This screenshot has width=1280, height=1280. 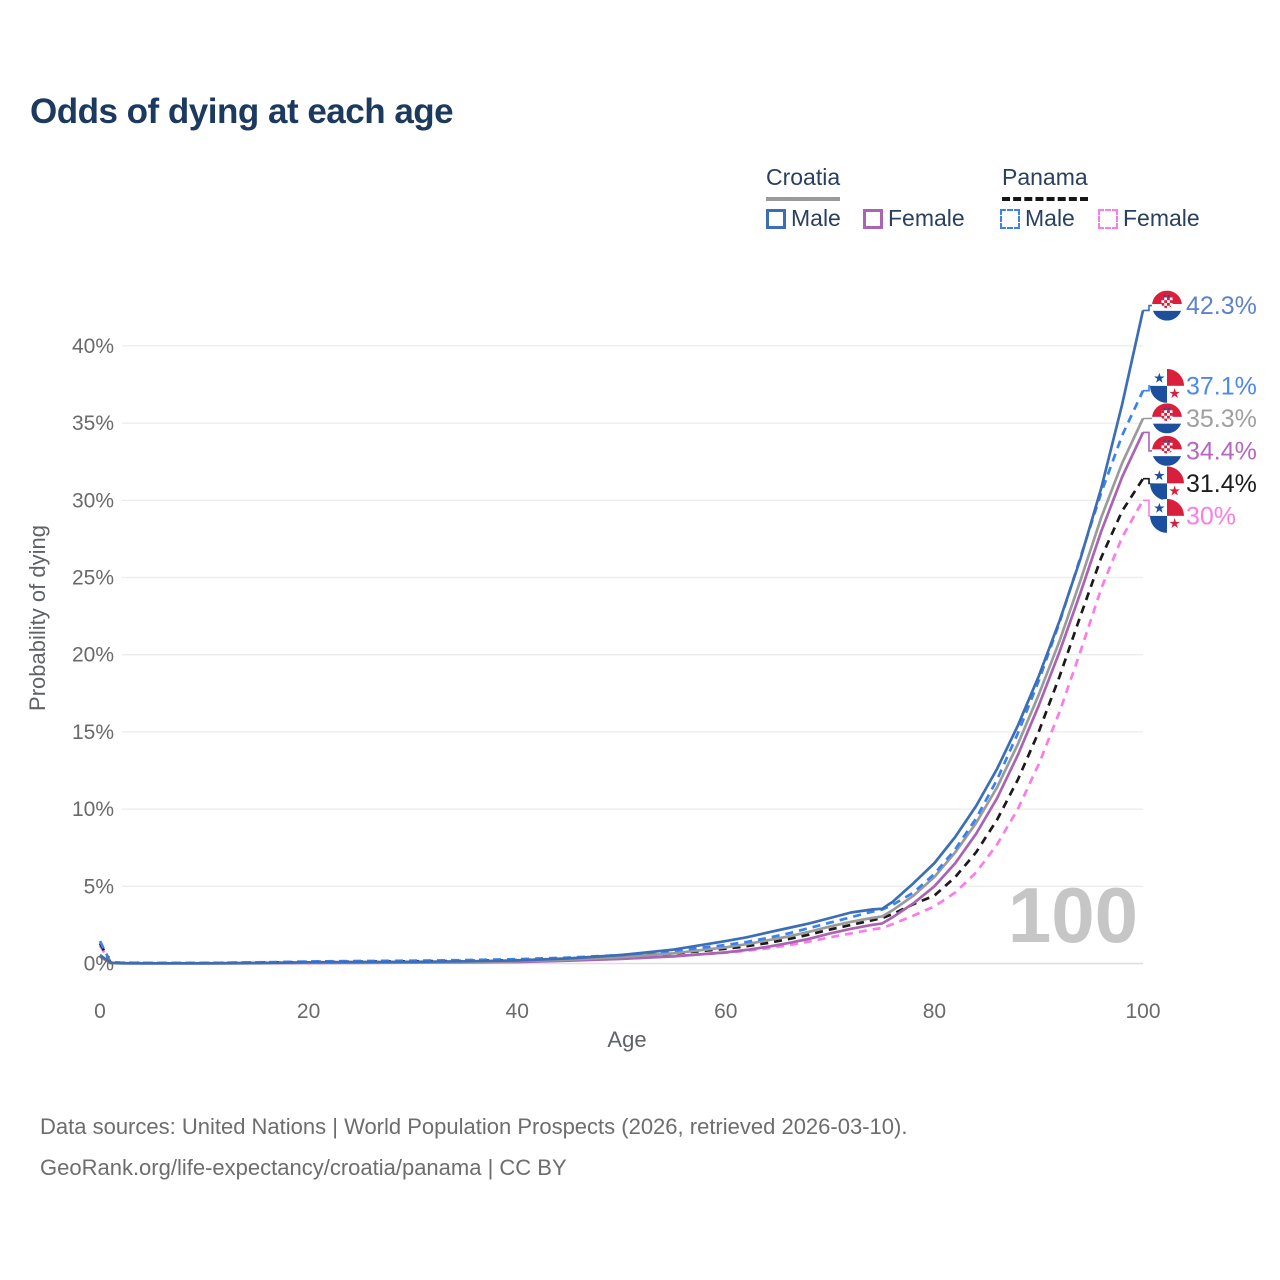 I want to click on y-tick-label: 10%, so click(x=93, y=809).